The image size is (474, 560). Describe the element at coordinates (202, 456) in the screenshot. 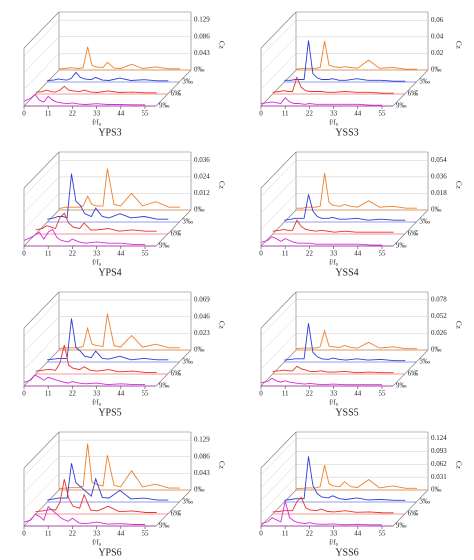

I see `z-tick-label: 0.086` at that location.